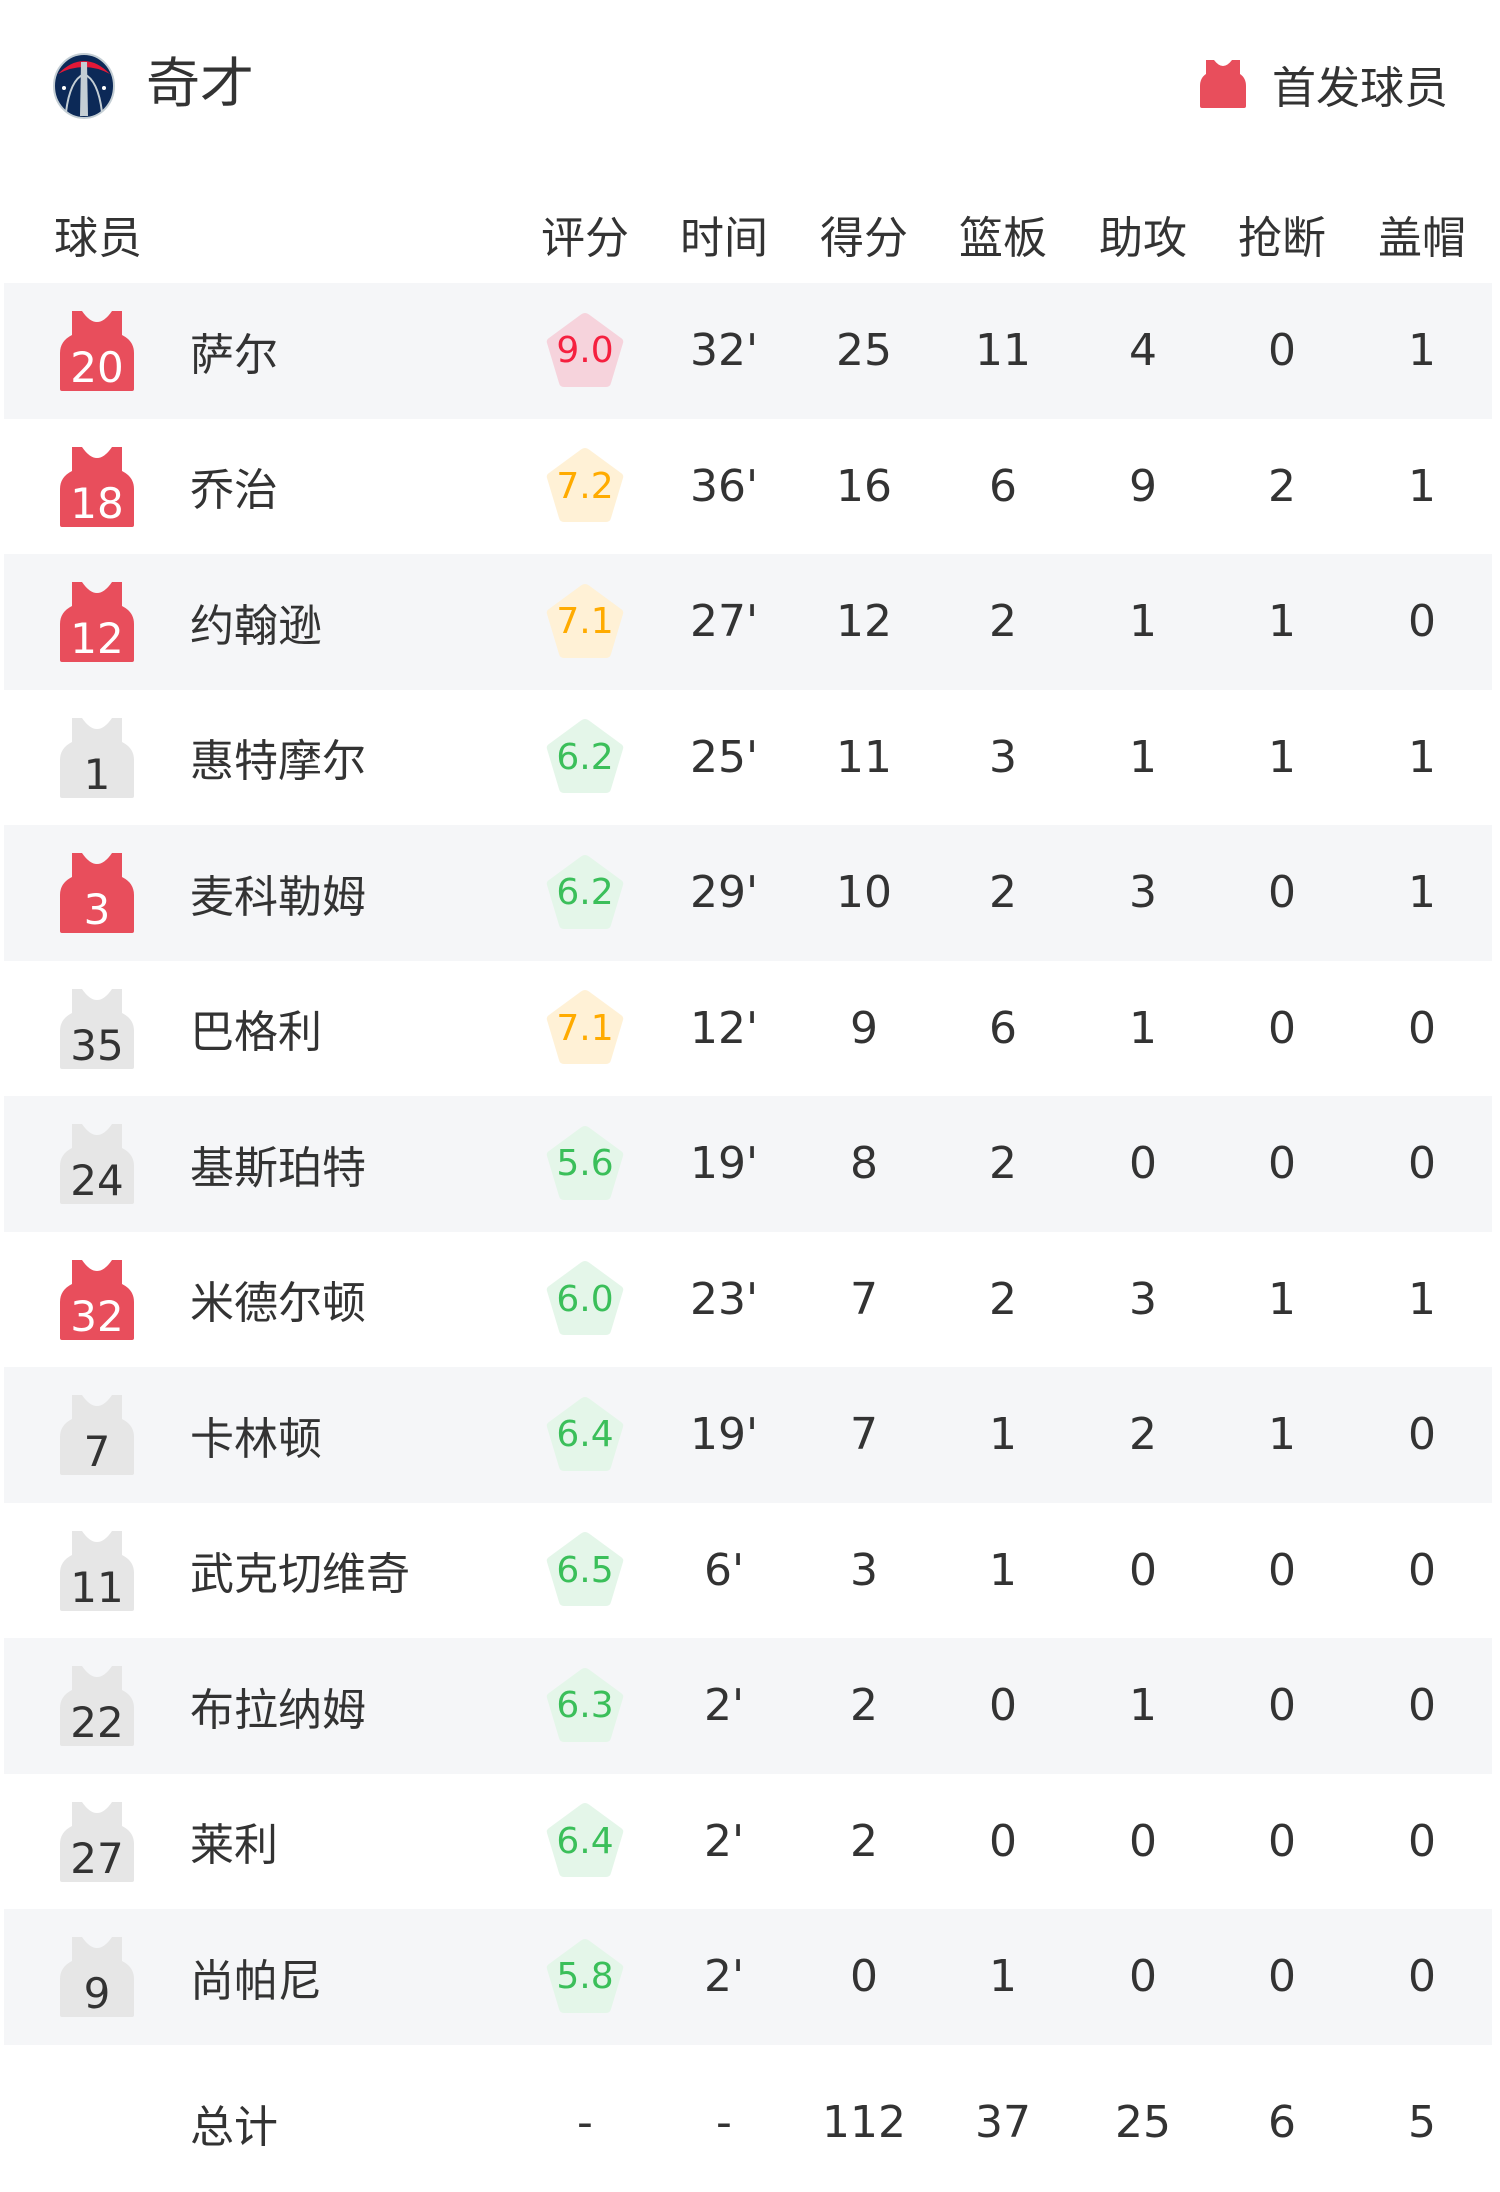 This screenshot has width=1500, height=2192. Describe the element at coordinates (748, 1300) in the screenshot. I see `table-row: 32 米德尔顿 6.0 23' 7 2 3 1 1` at that location.